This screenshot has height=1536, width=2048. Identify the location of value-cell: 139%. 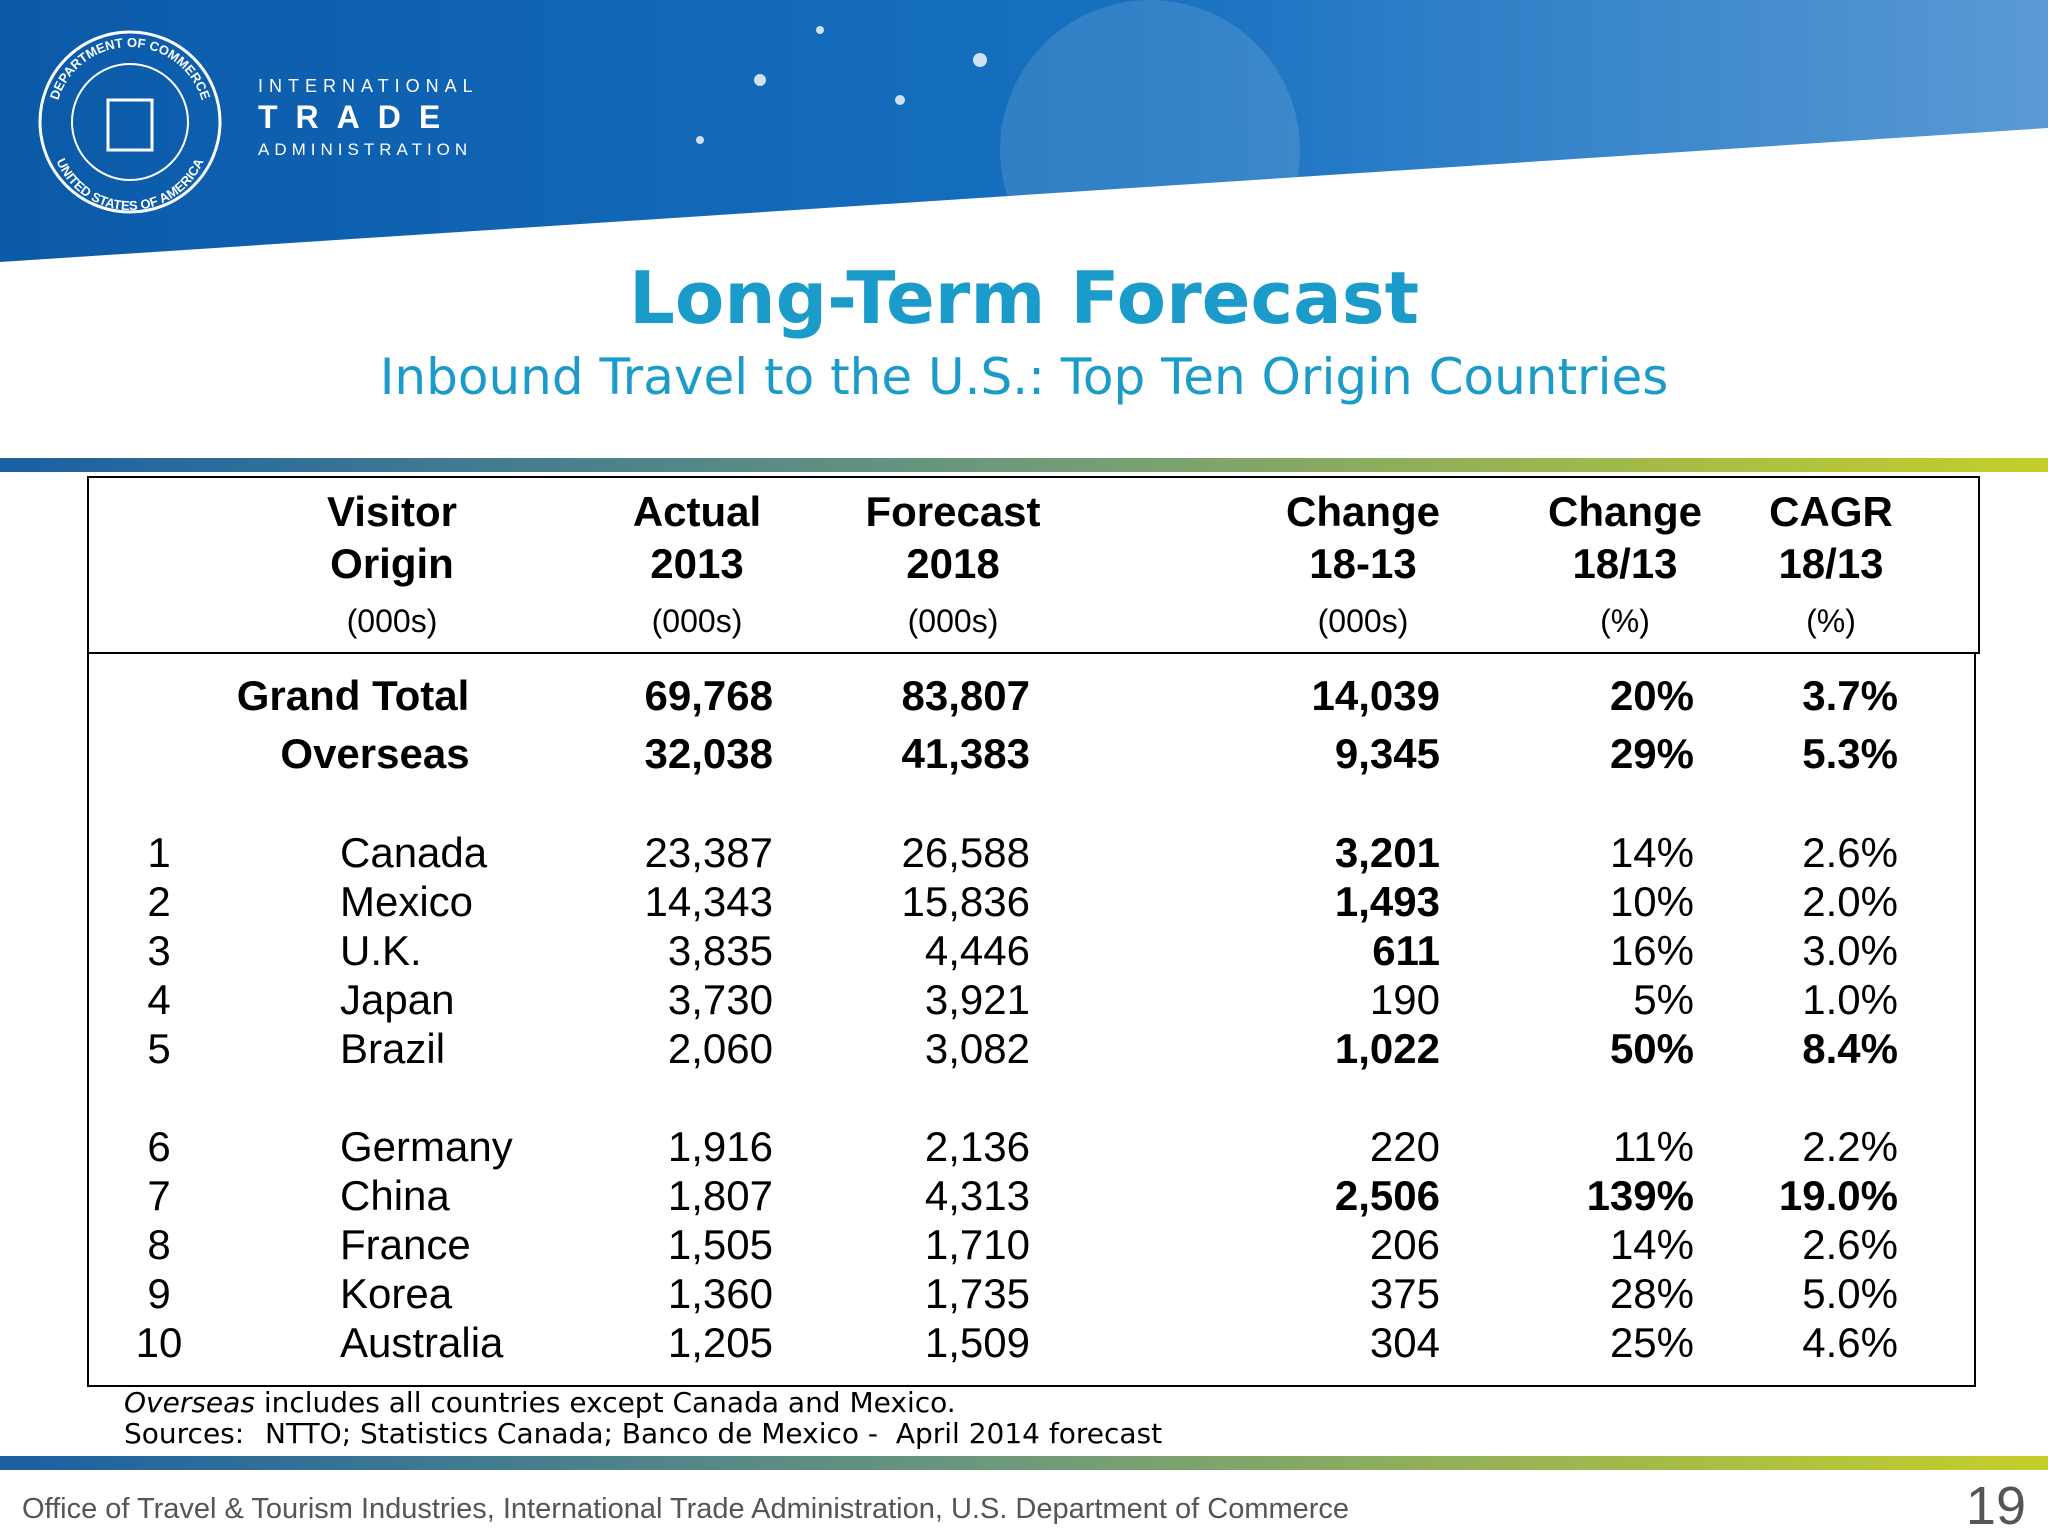
(1640, 1195).